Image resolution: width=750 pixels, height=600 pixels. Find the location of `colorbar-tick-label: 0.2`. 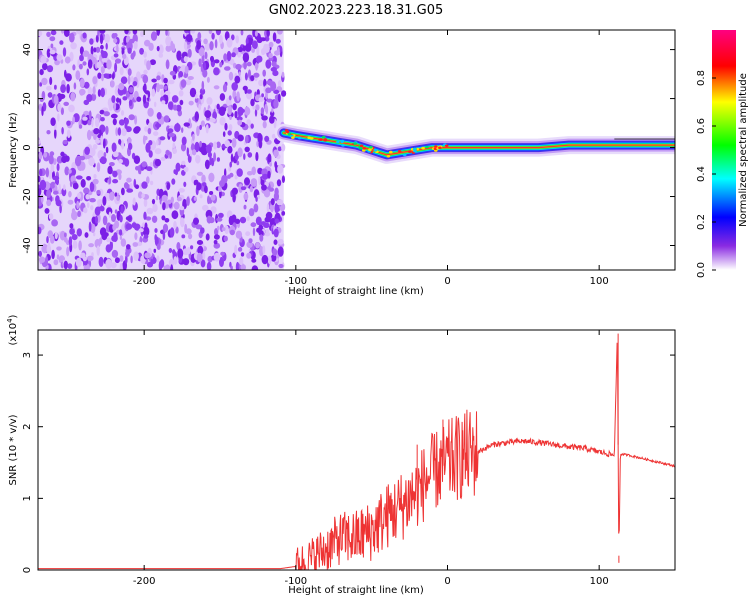

colorbar-tick-label: 0.2 is located at coordinates (701, 222).